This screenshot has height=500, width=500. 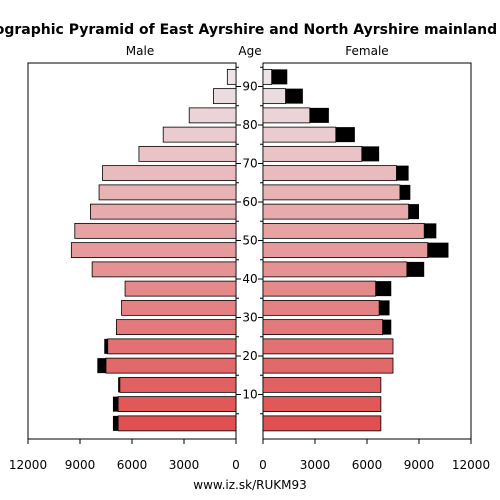 What do you see at coordinates (249, 395) in the screenshot?
I see `age-tick-label: 10` at bounding box center [249, 395].